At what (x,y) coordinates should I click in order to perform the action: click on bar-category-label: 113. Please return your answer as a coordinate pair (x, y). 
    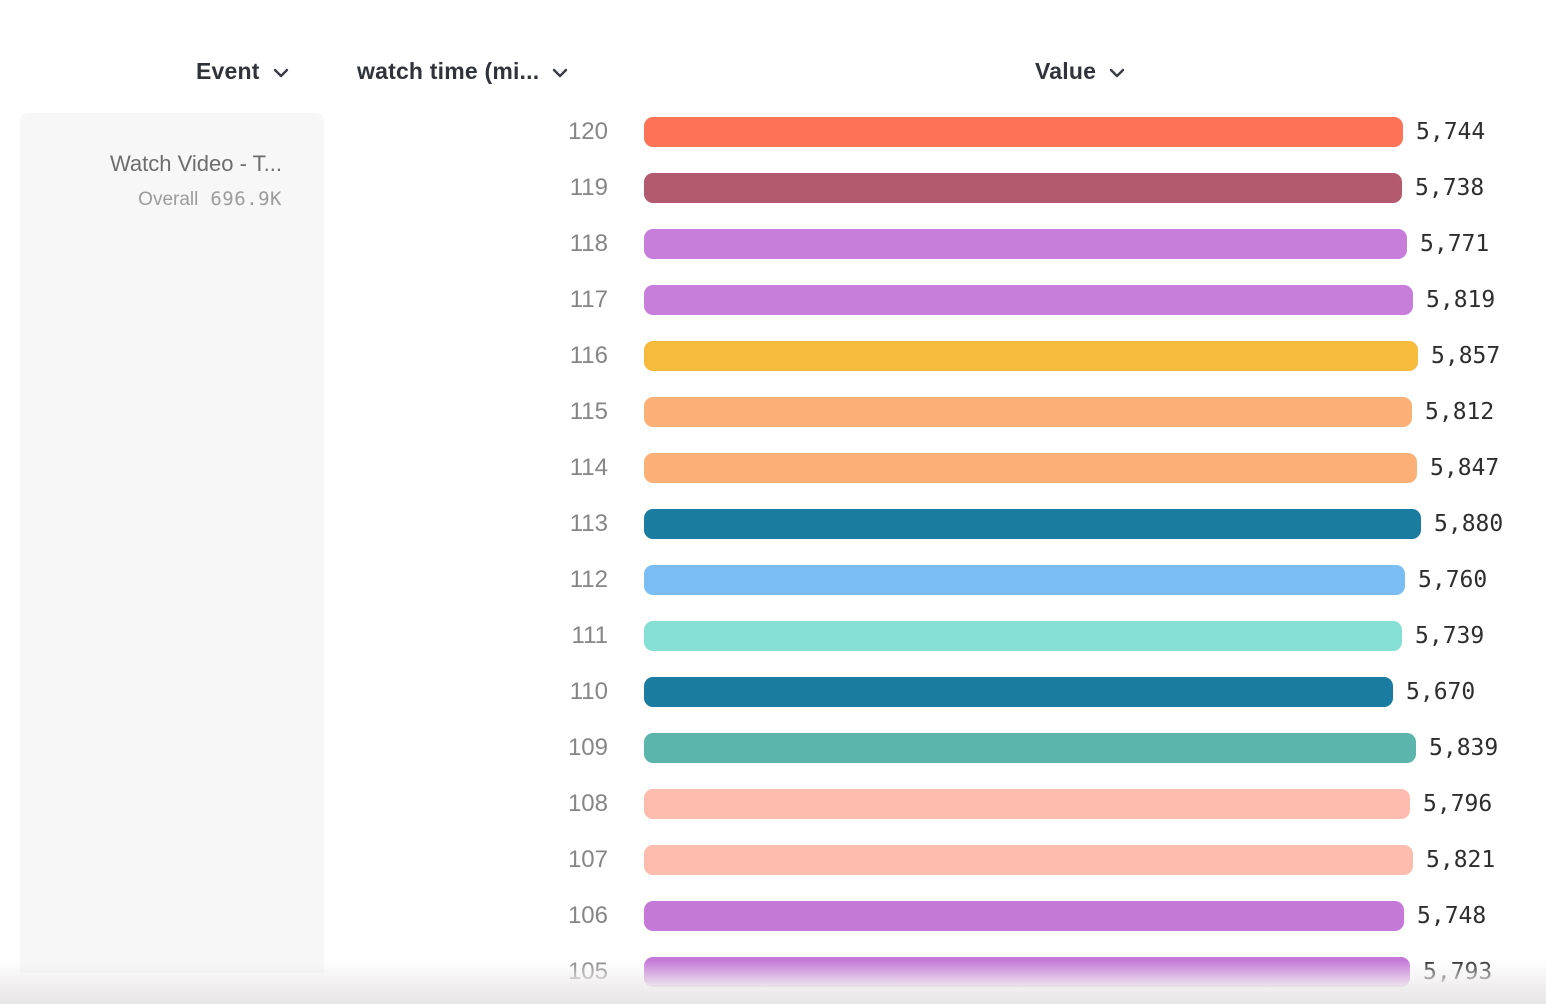
    Looking at the image, I should click on (588, 523).